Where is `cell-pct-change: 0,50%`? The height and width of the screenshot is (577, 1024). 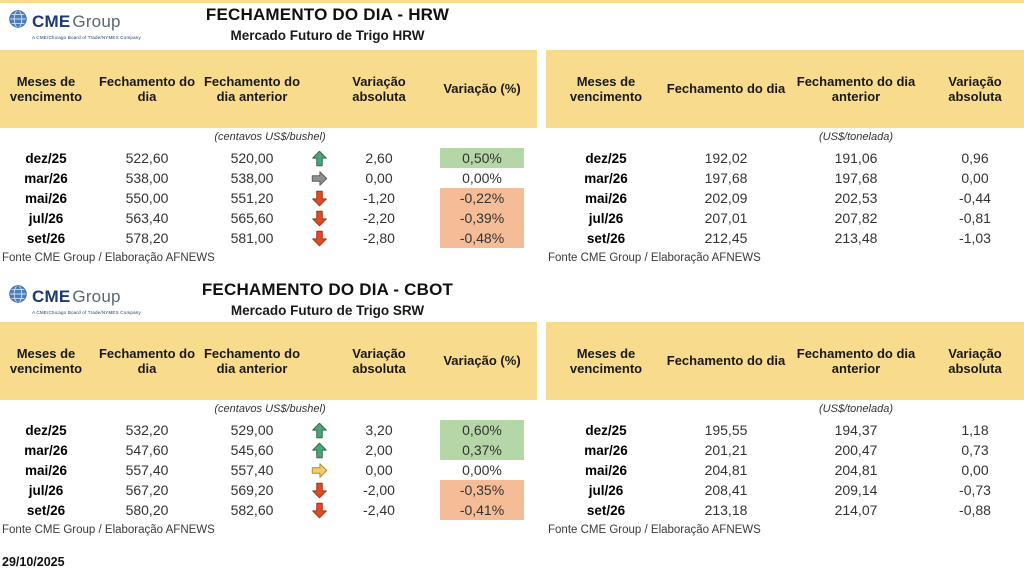 cell-pct-change: 0,50% is located at coordinates (482, 158).